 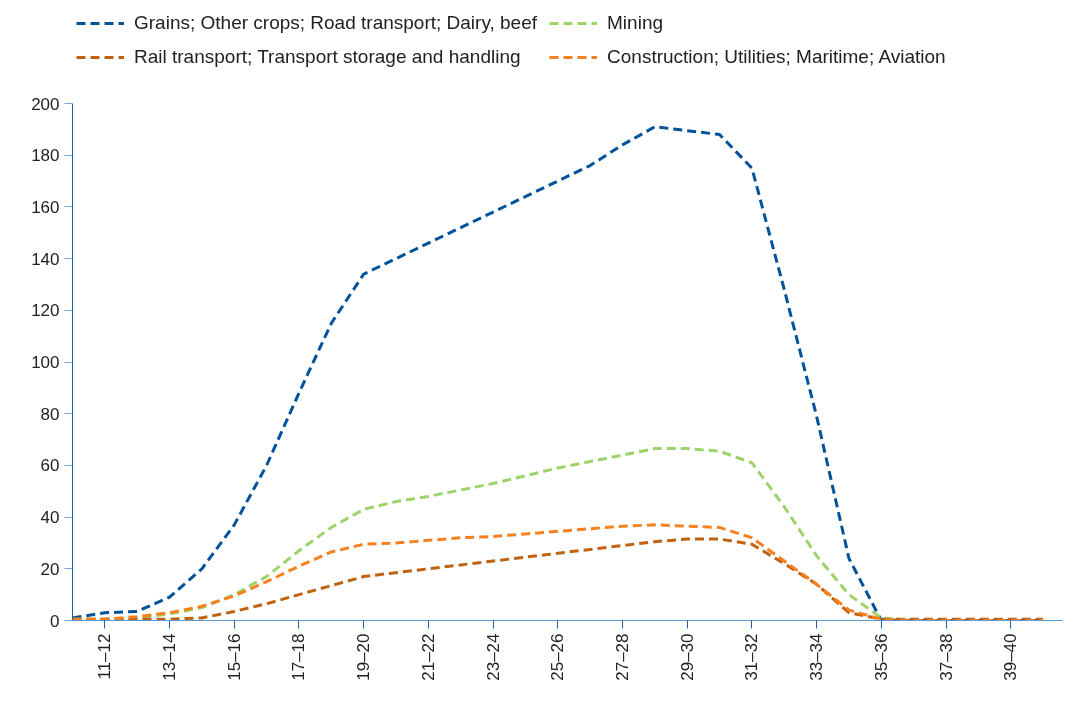 What do you see at coordinates (45, 207) in the screenshot?
I see `y-tick-label: 160` at bounding box center [45, 207].